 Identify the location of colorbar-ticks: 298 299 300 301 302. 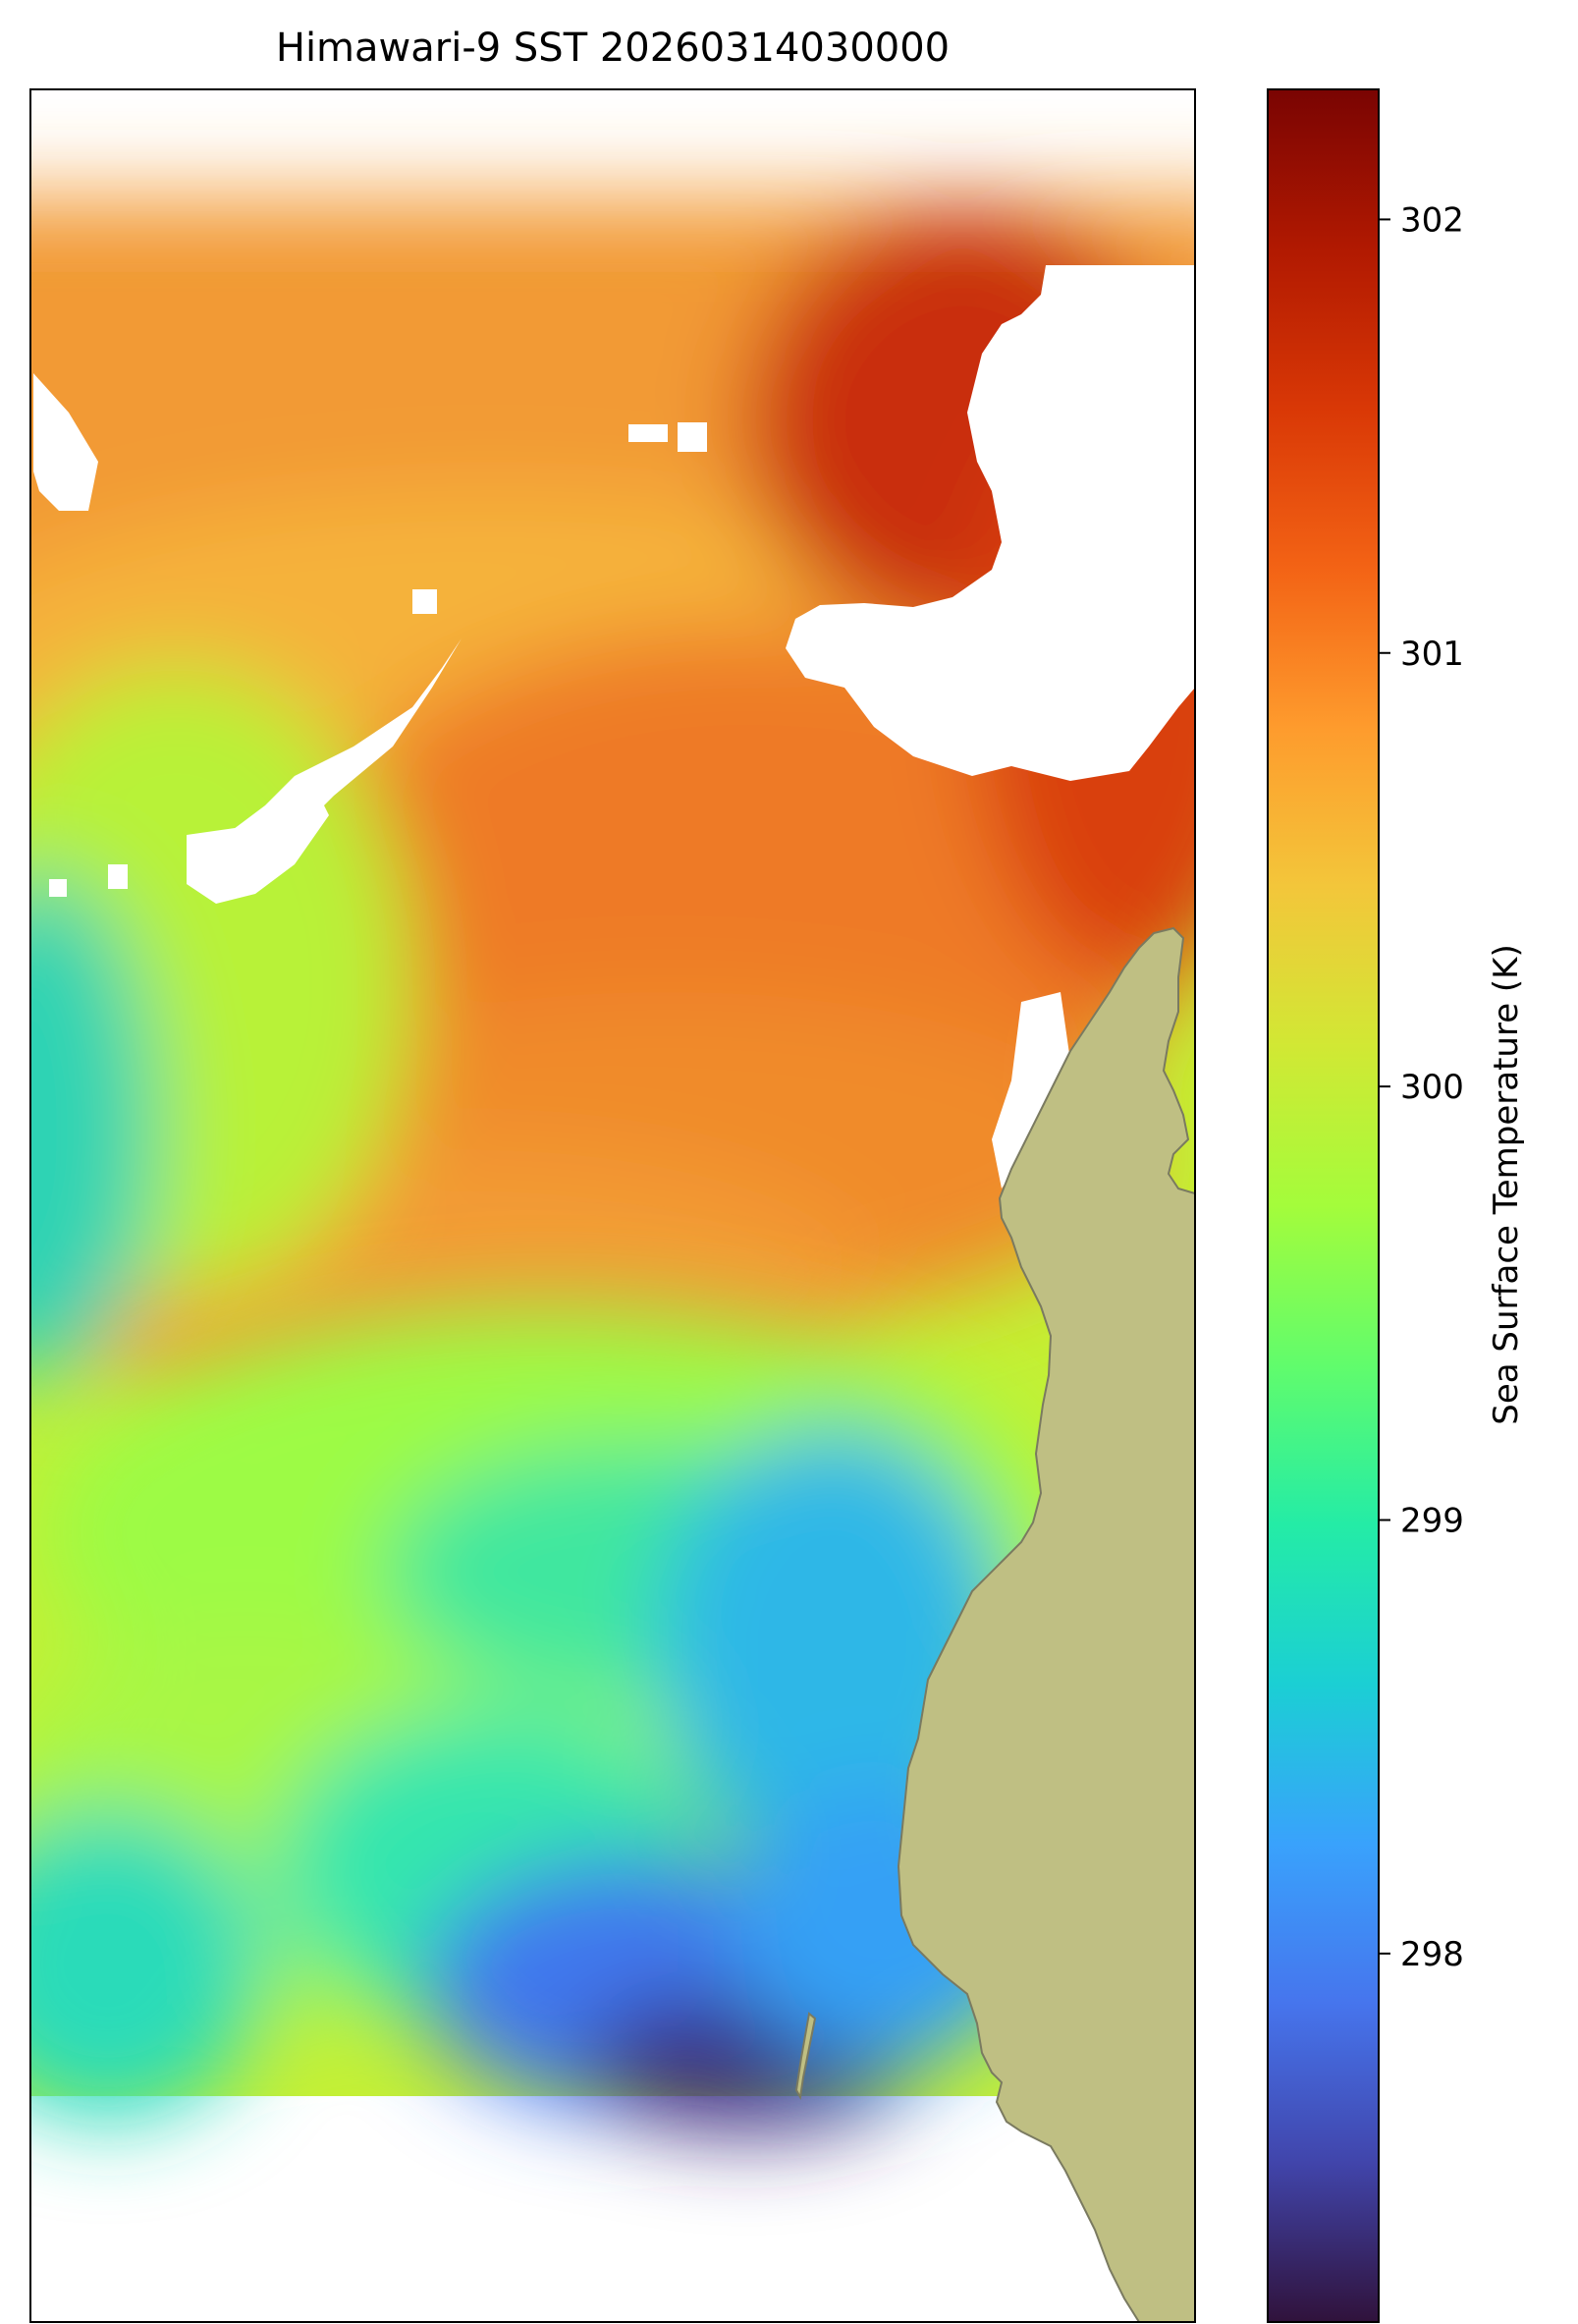
(1422, 1087).